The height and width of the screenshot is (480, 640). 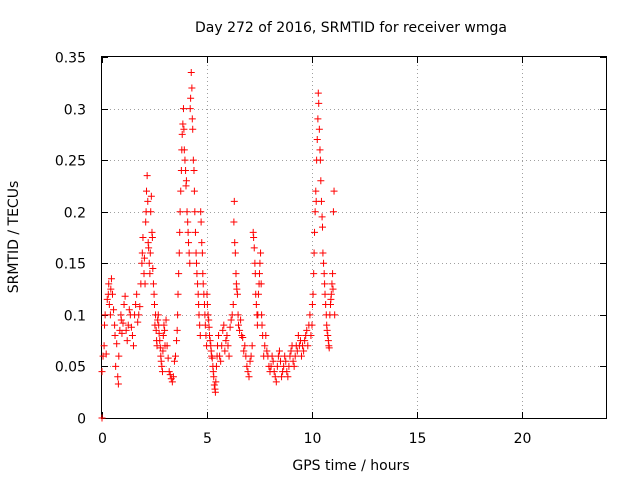 What do you see at coordinates (70, 162) in the screenshot?
I see `y-tick-label: 0.25` at bounding box center [70, 162].